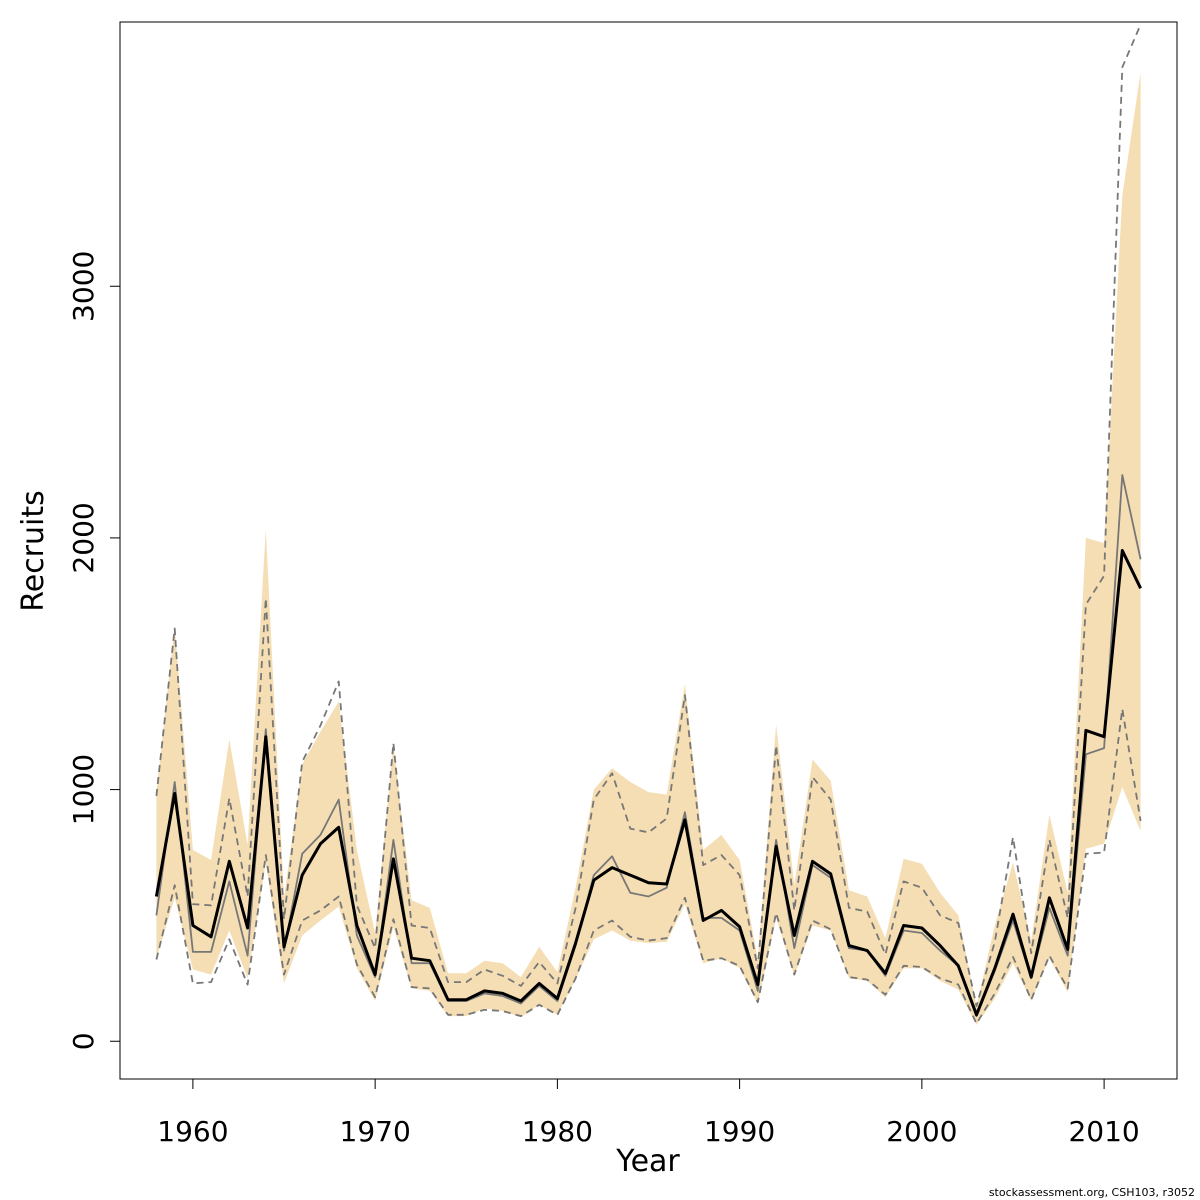  I want to click on y-axis-title: Recruits, so click(33, 551).